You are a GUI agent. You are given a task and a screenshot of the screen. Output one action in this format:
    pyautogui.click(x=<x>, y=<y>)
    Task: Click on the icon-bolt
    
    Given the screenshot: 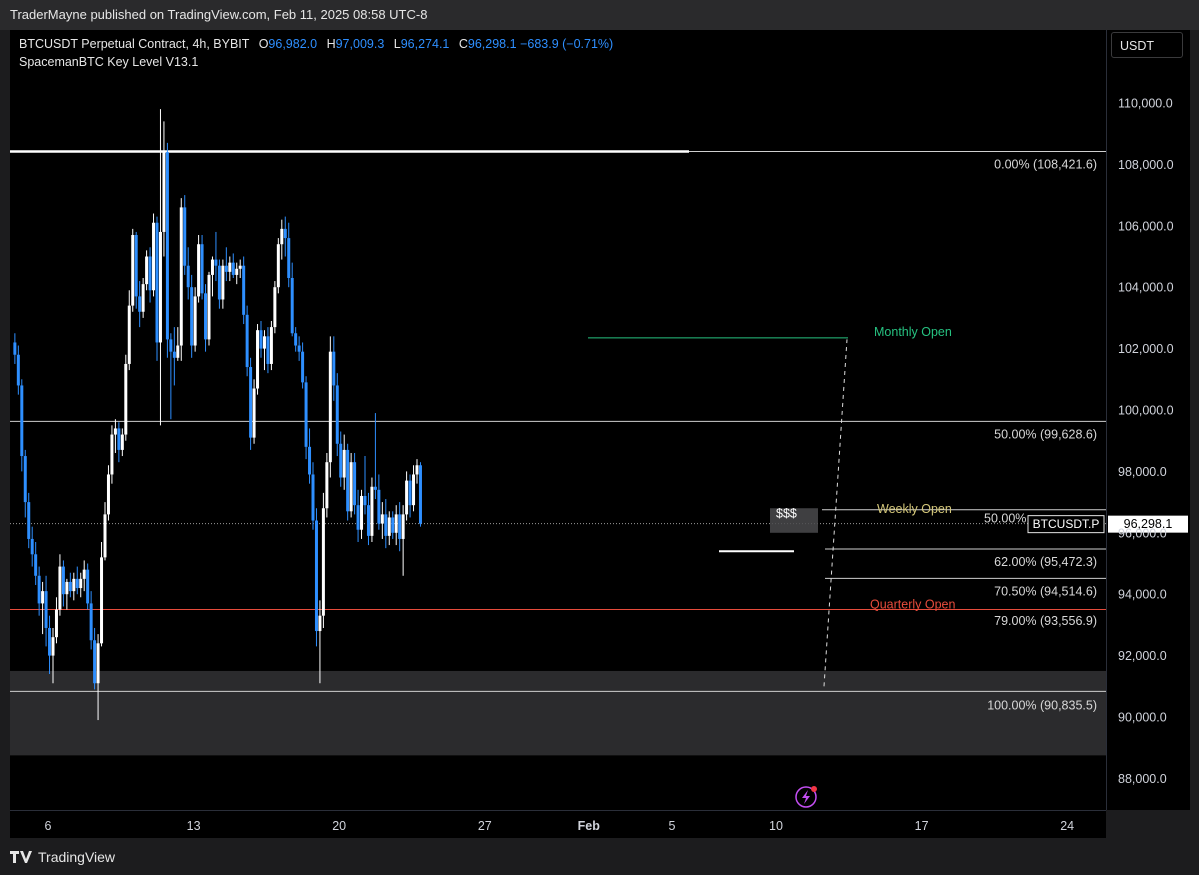 What is the action you would take?
    pyautogui.click(x=806, y=797)
    